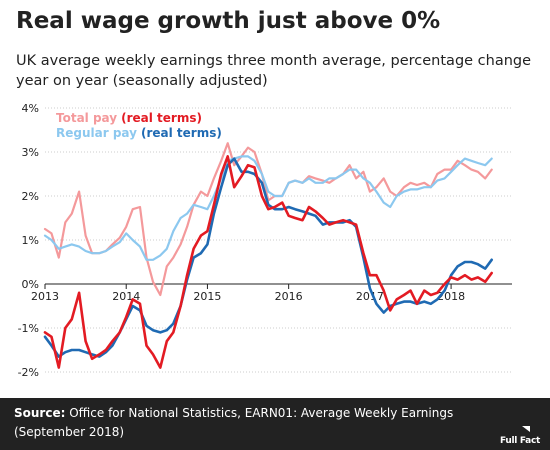 The image size is (550, 450). What do you see at coordinates (40, 413) in the screenshot?
I see `source-label: Source:` at bounding box center [40, 413].